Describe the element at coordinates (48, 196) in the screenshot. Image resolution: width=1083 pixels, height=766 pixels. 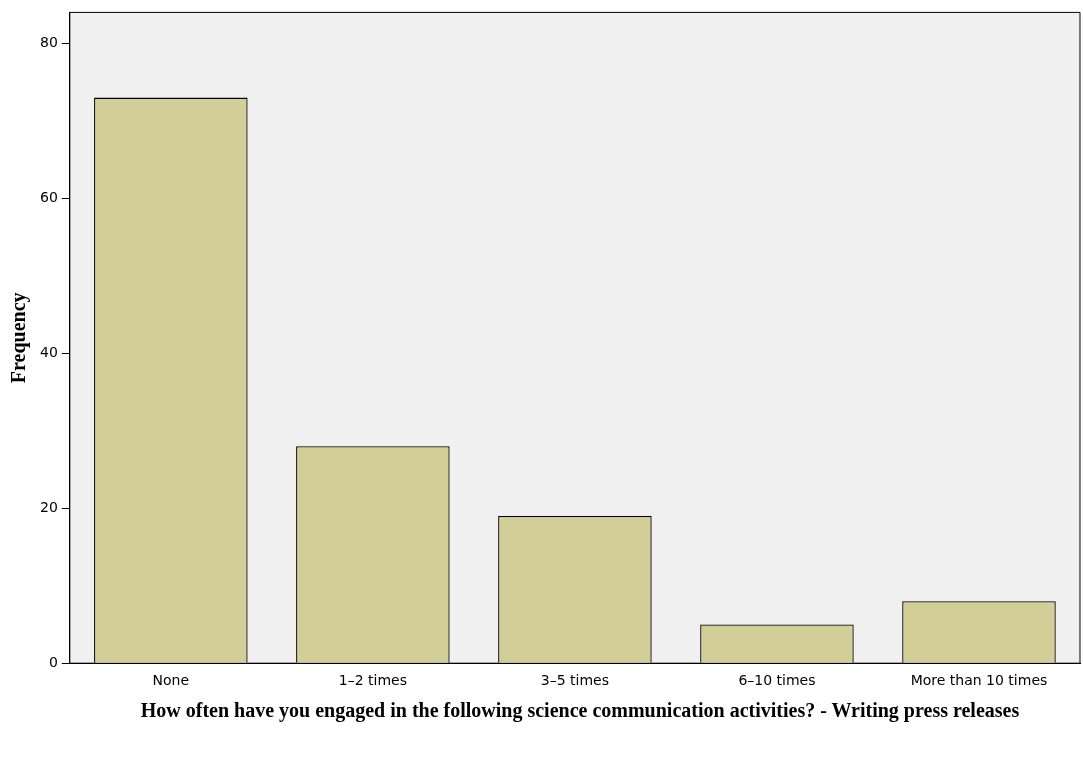
I see `y-tick-label: 60` at that location.